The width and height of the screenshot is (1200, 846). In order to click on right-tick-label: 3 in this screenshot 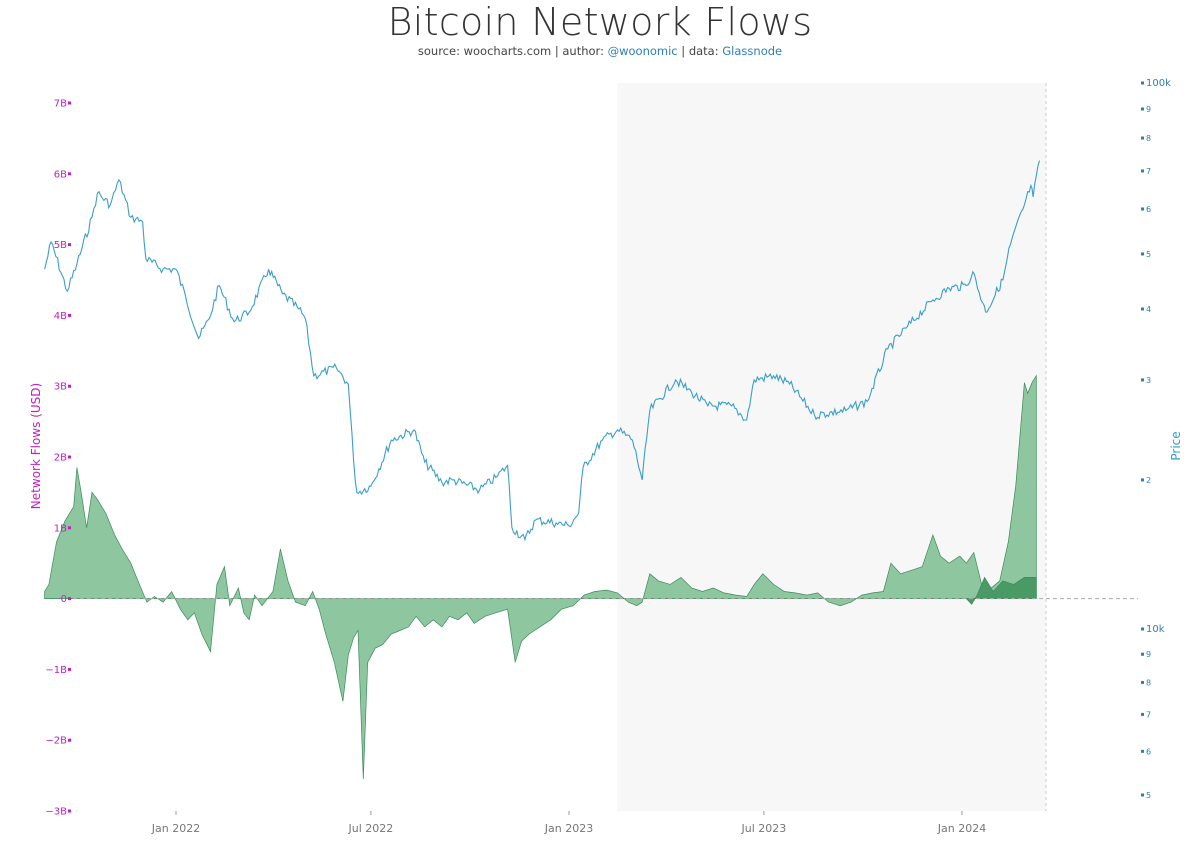, I will do `click(1148, 380)`.